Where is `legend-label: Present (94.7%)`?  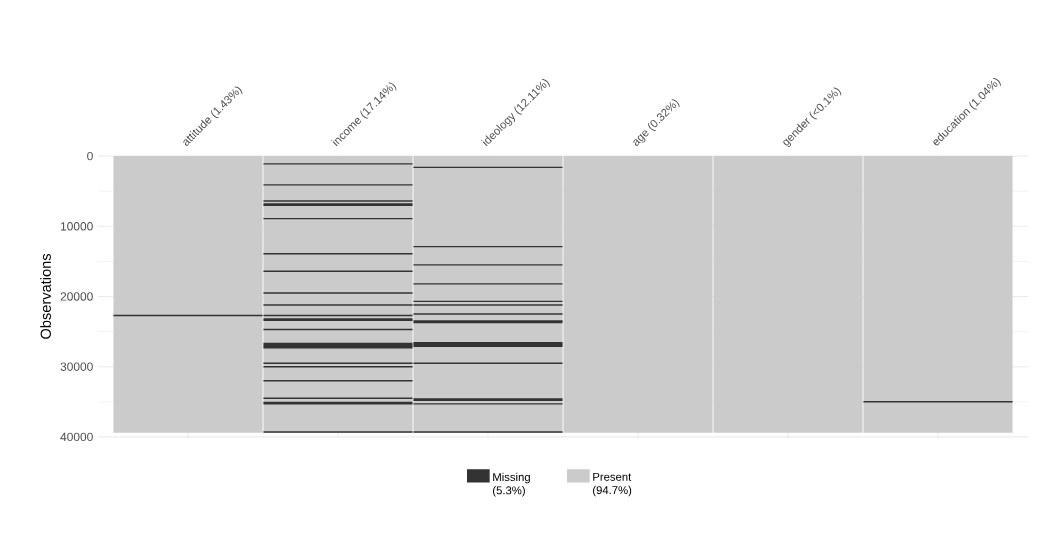 legend-label: Present (94.7%) is located at coordinates (612, 484).